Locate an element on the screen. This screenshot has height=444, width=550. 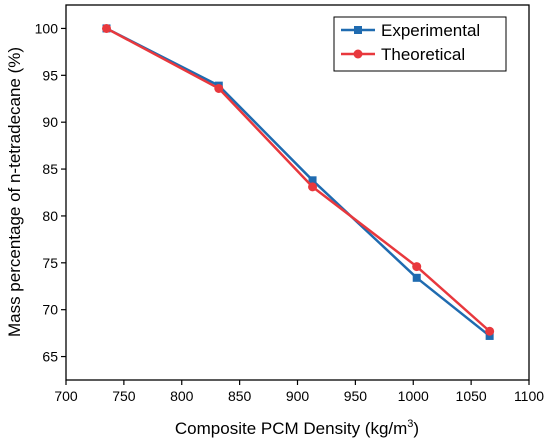
y-tick-label: 75 is located at coordinates (50, 263).